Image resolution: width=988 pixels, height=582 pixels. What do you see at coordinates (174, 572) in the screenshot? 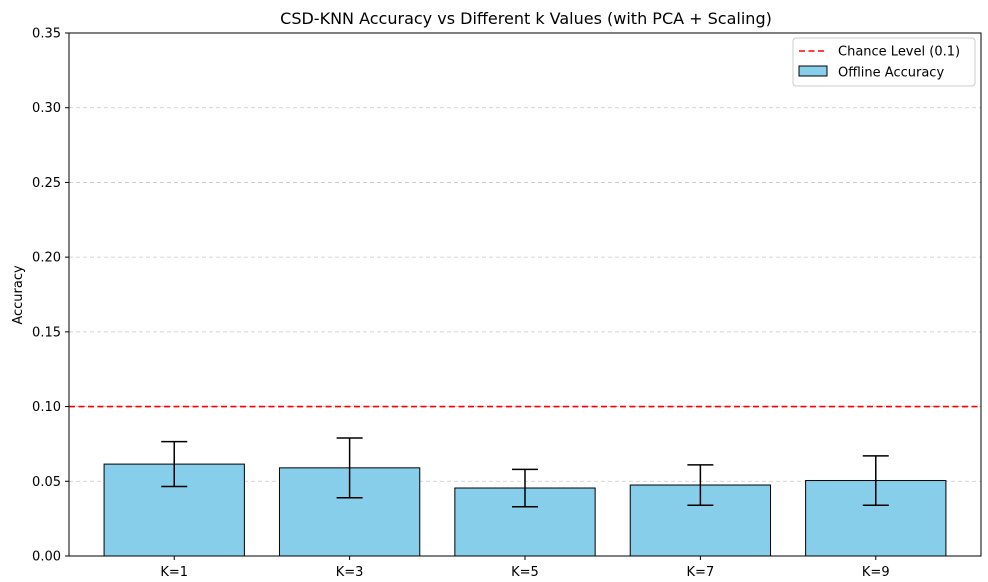
I see `x-tick-label: K=1` at bounding box center [174, 572].